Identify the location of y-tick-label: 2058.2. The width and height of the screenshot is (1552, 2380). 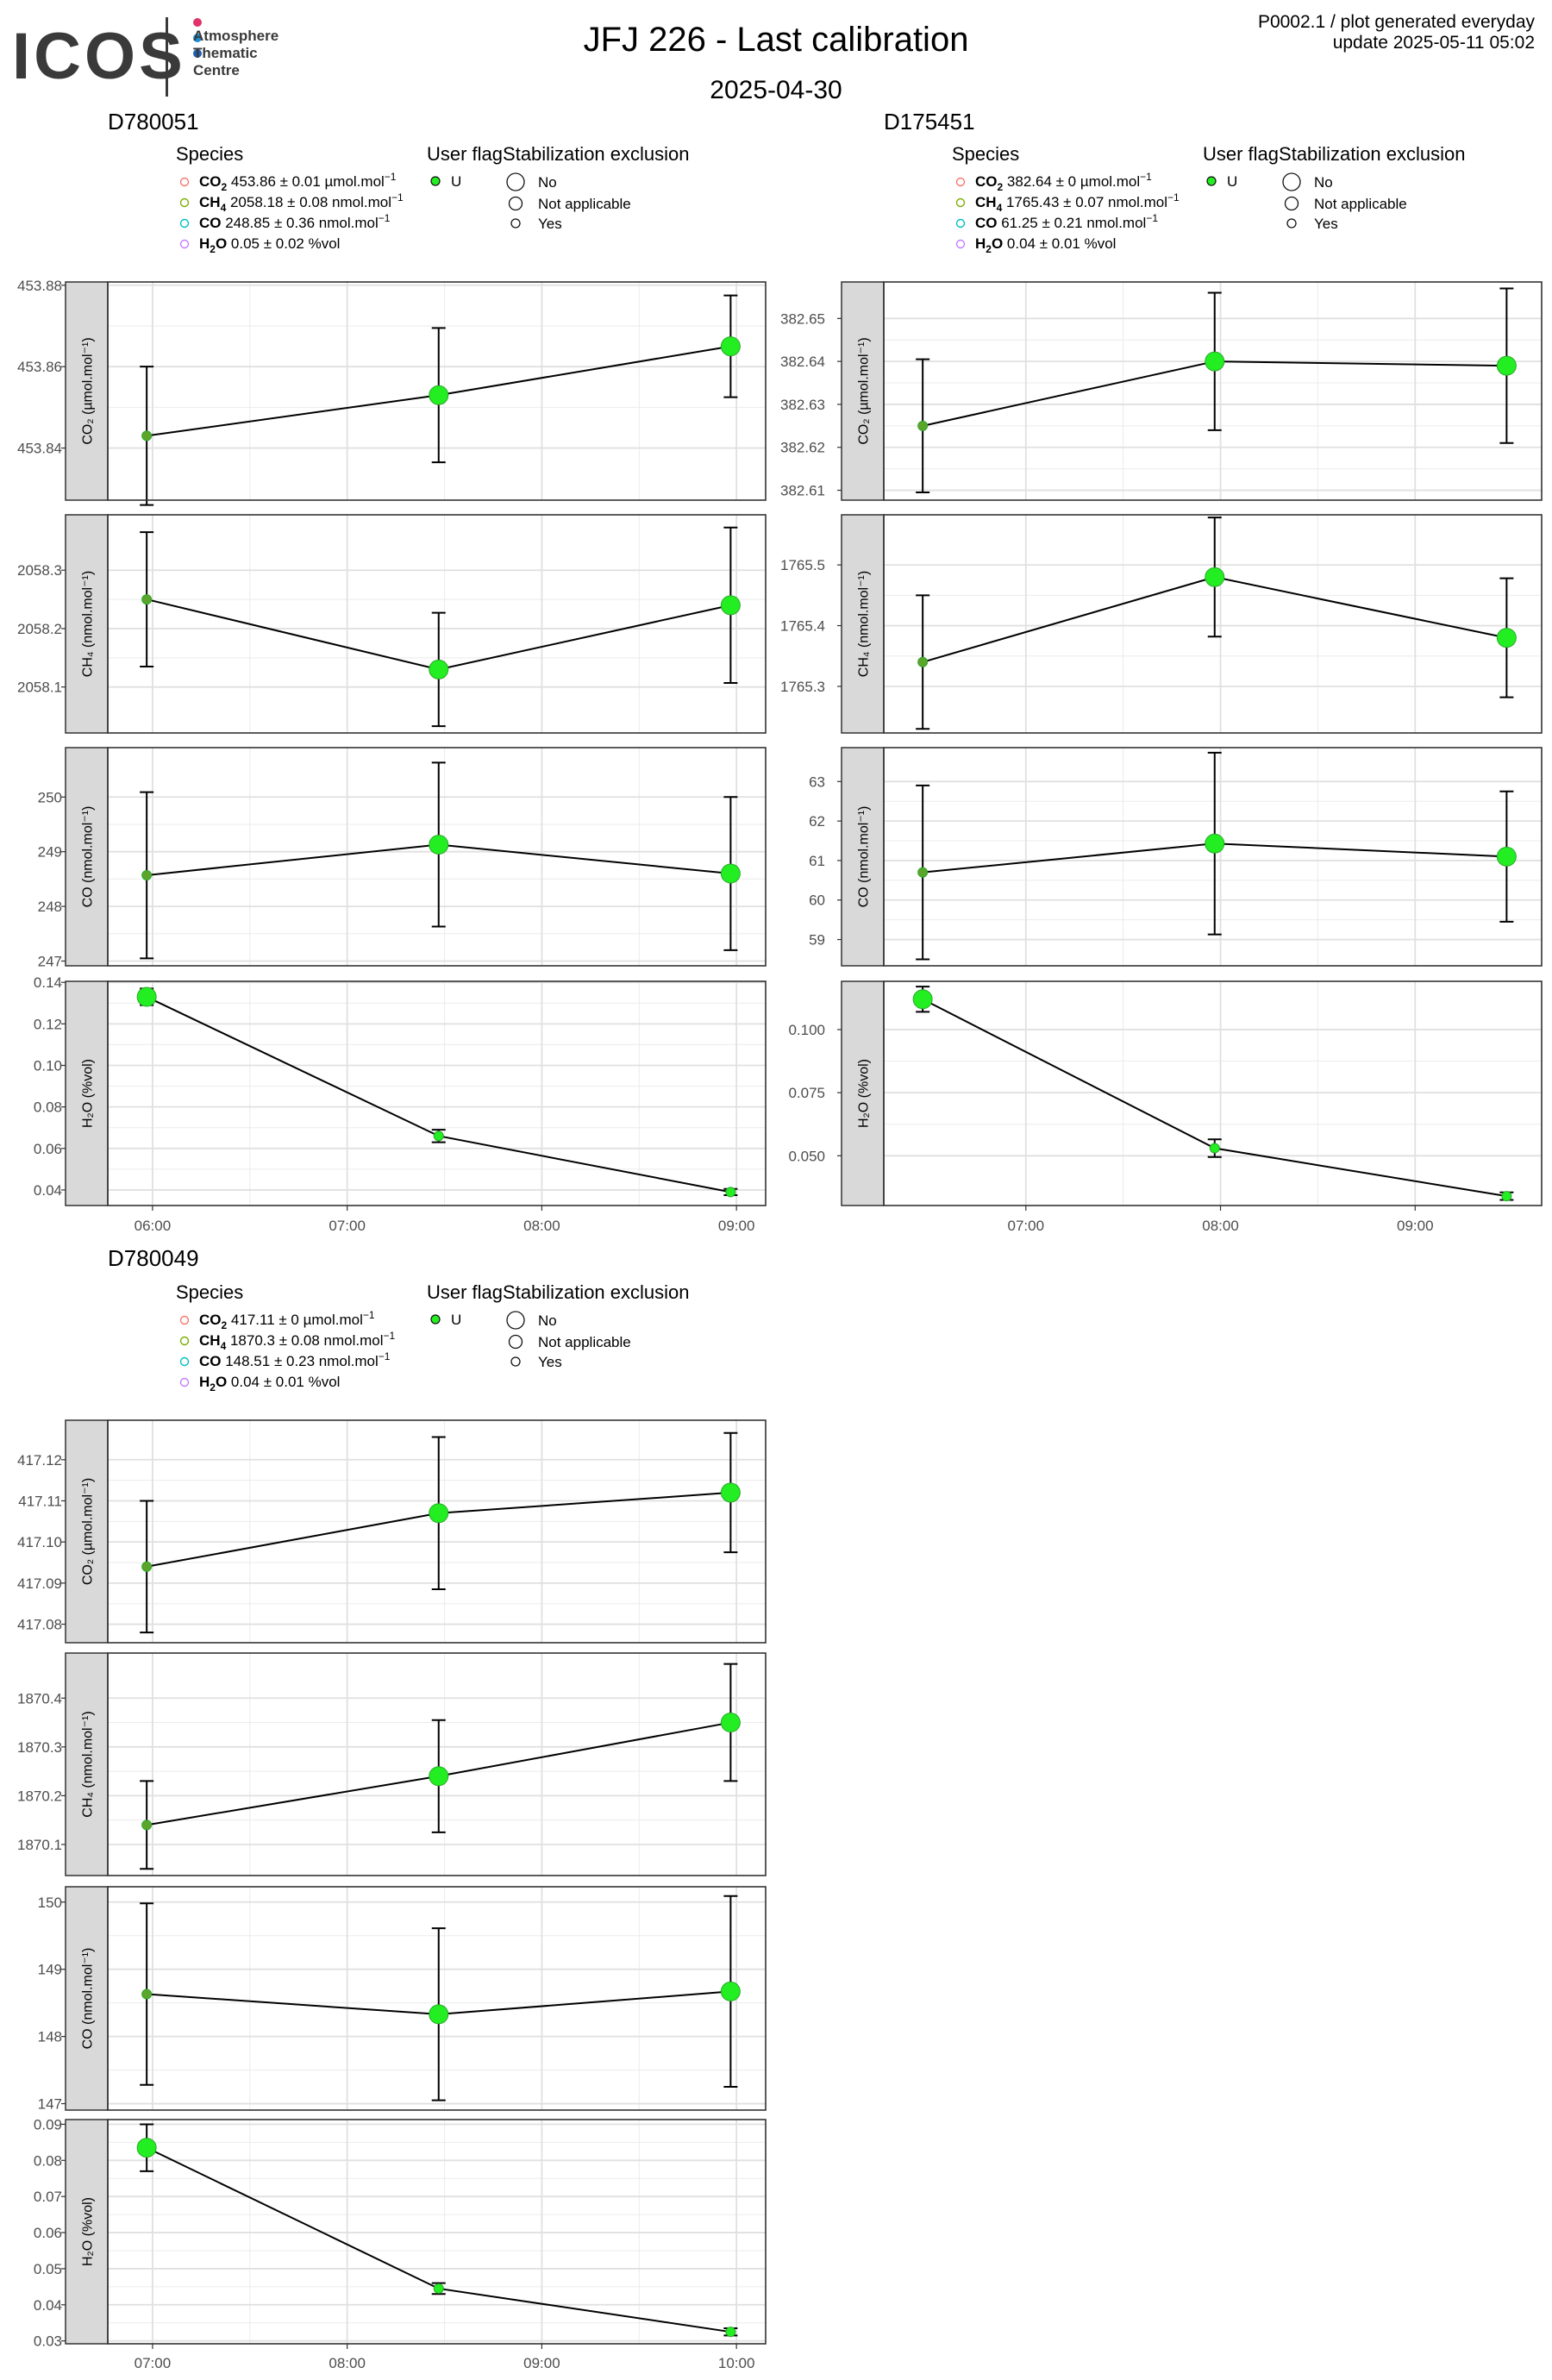
(40, 629).